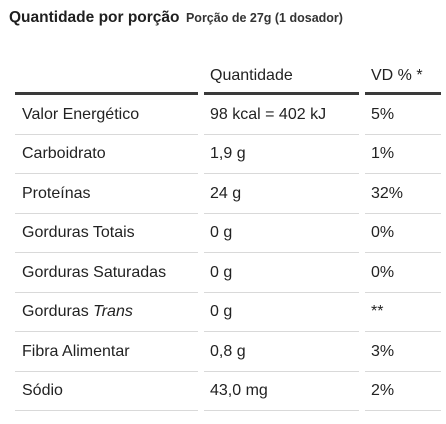 This screenshot has width=446, height=424. I want to click on nutrient-amount: 1,9 g, so click(281, 155).